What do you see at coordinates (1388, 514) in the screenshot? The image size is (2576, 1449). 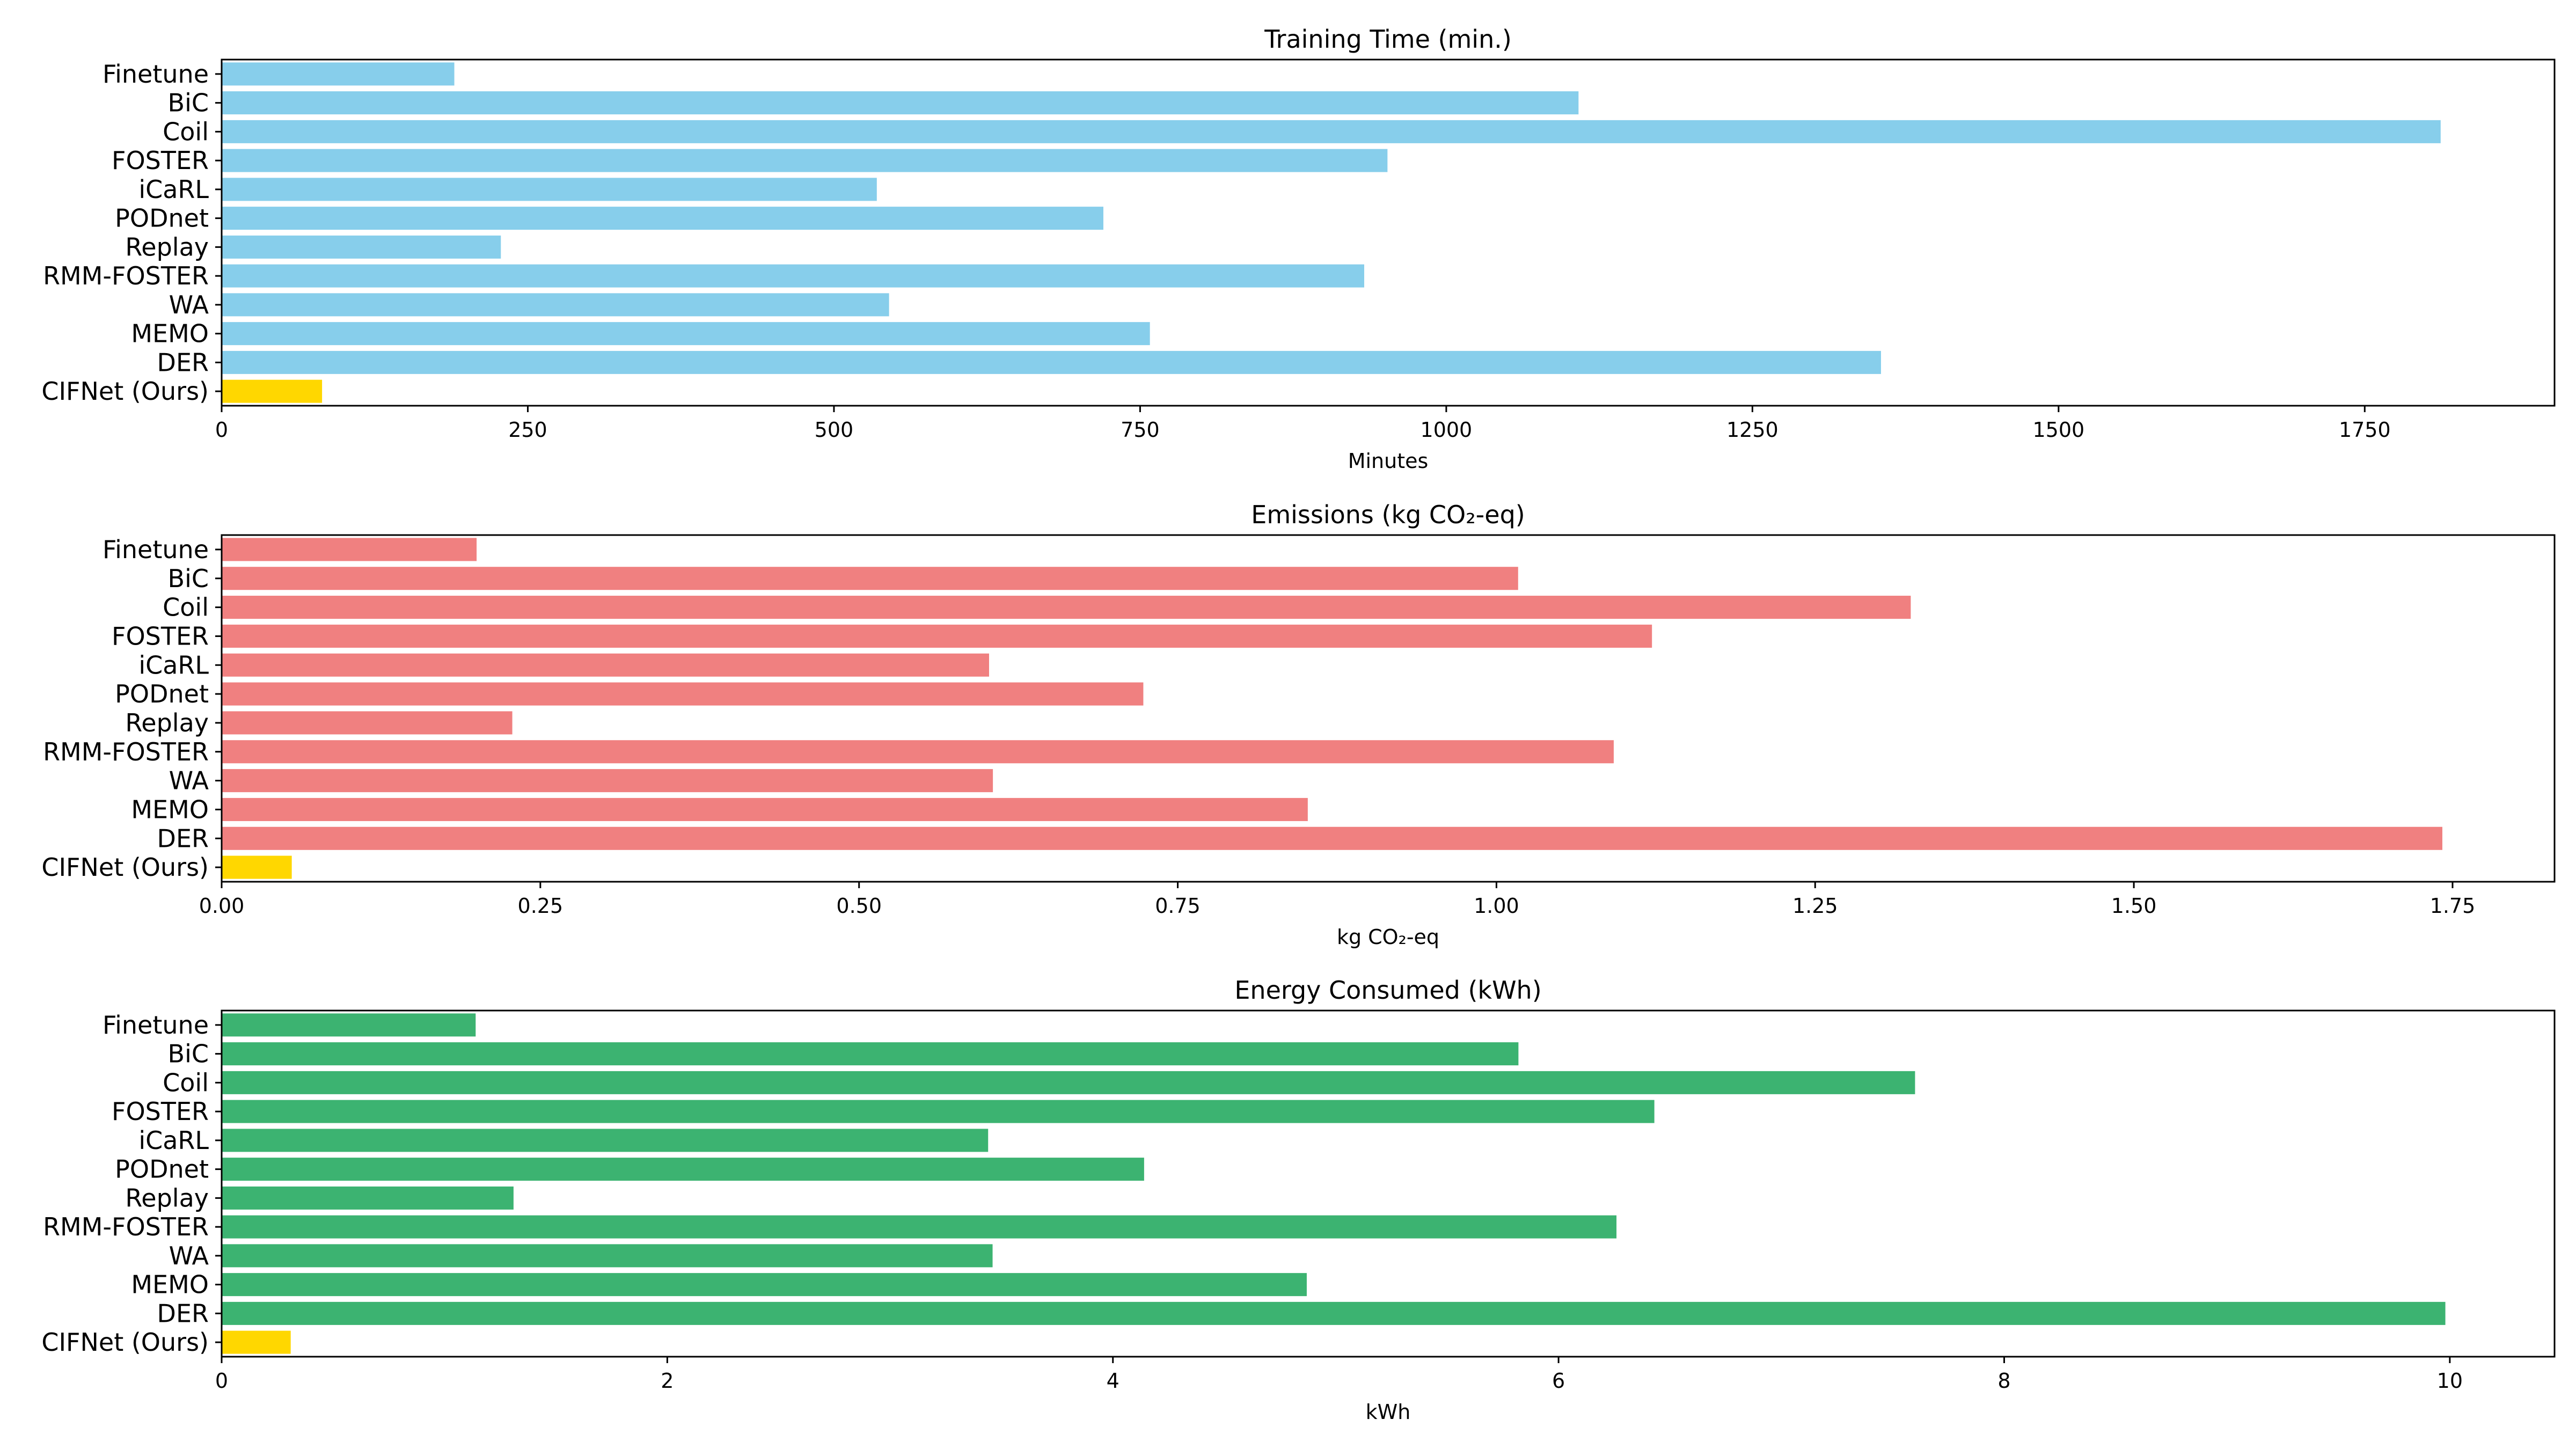 I see `panel-title: Emissions (kg CO₂-eq)` at bounding box center [1388, 514].